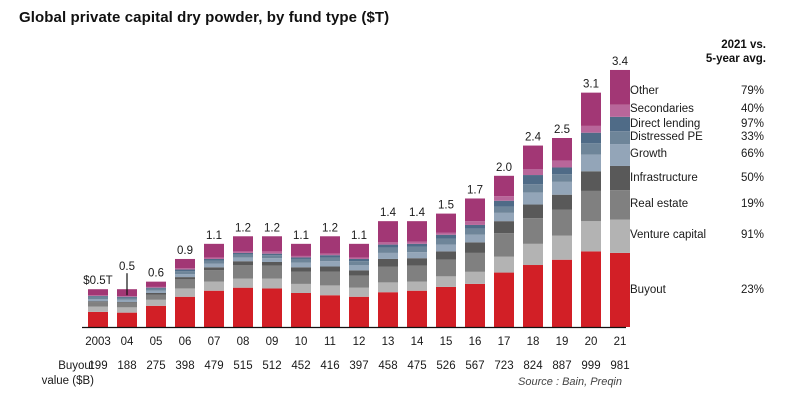 The image size is (799, 407). Describe the element at coordinates (666, 137) in the screenshot. I see `legend-item-distressed-pe: Distressed PE` at that location.